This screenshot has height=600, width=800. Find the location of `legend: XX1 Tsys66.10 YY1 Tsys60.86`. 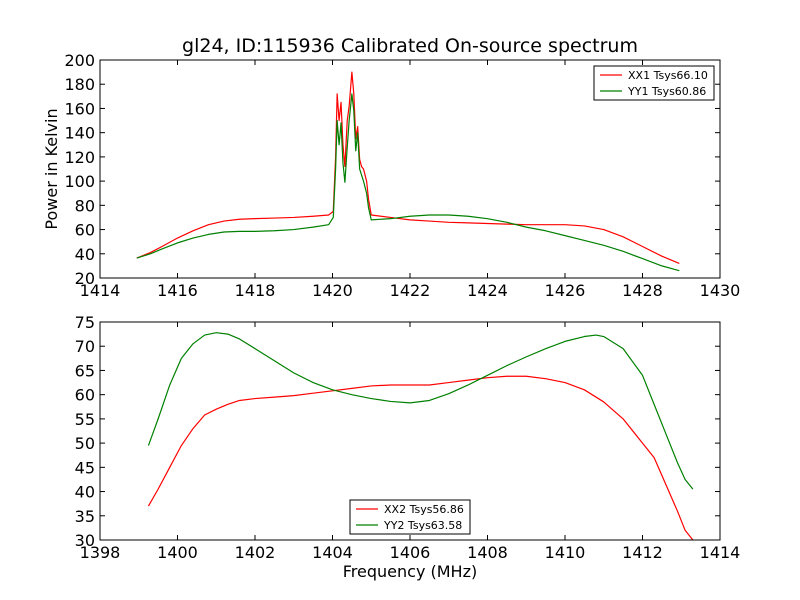

legend: XX1 Tsys66.10 YY1 Tsys60.86 is located at coordinates (654, 83).